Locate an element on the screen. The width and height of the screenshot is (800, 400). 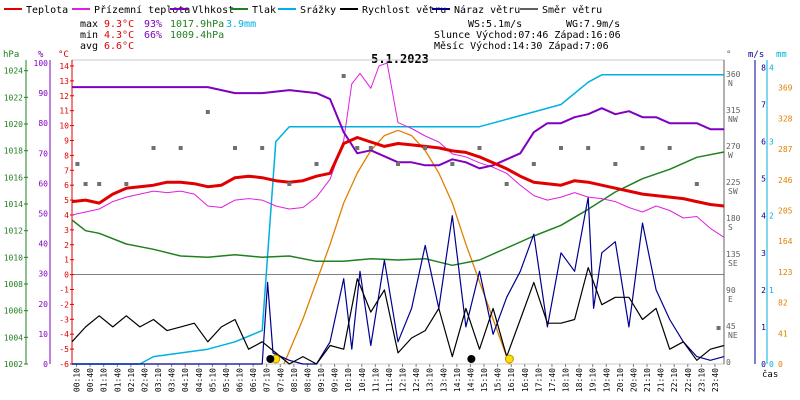
x-tick-label: 02:40 is located at coordinates (144, 380).